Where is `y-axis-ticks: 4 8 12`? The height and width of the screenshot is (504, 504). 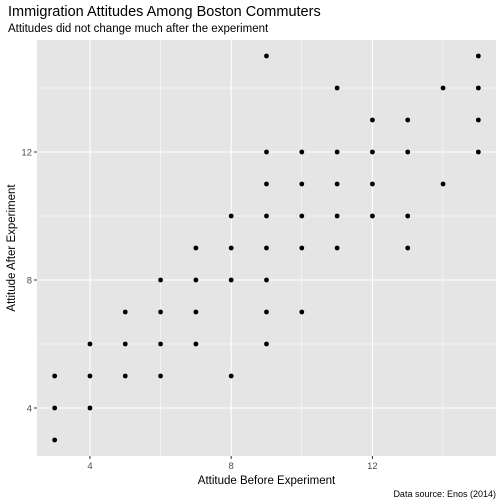
y-axis-ticks: 4 8 12 is located at coordinates (29, 281).